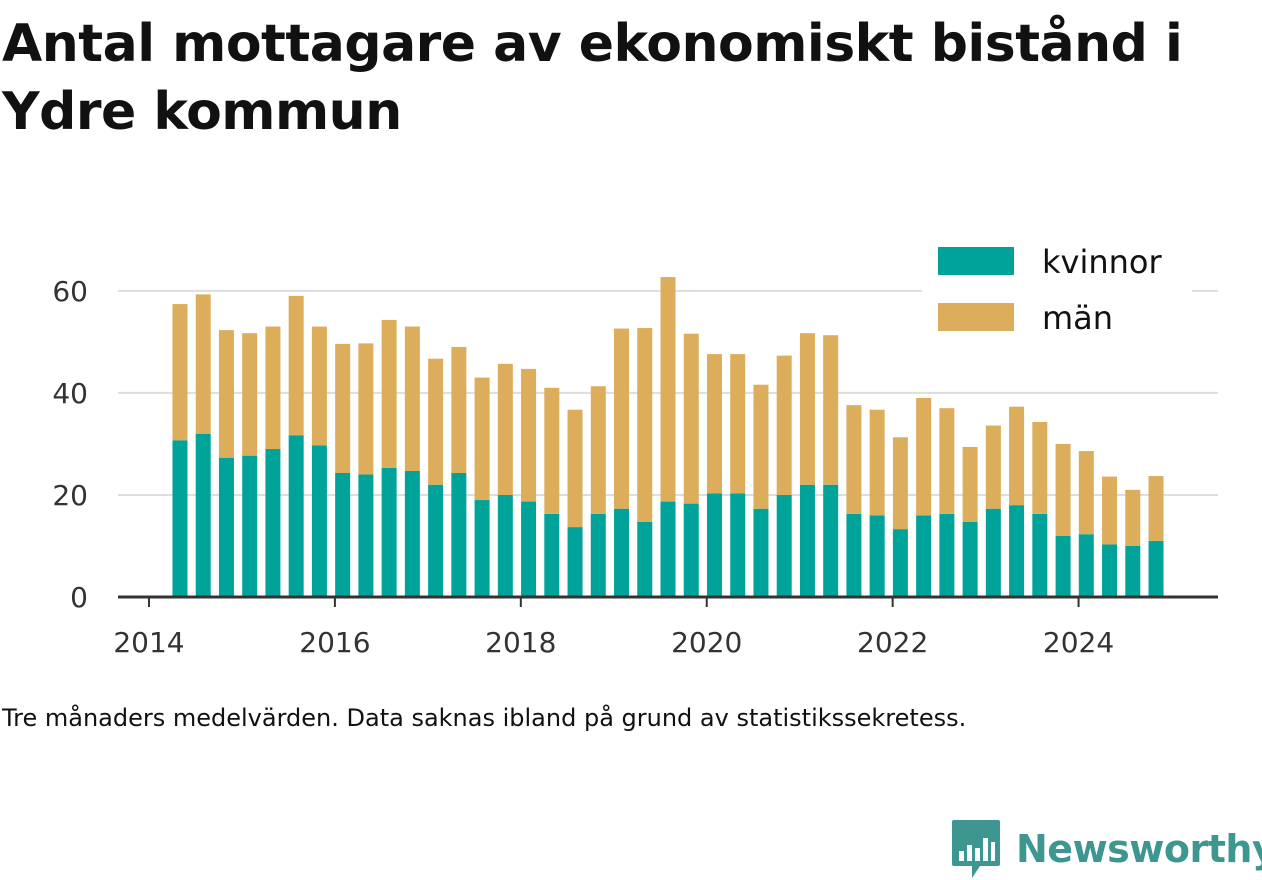  Describe the element at coordinates (976, 317) in the screenshot. I see `legend-swatch-män` at that location.